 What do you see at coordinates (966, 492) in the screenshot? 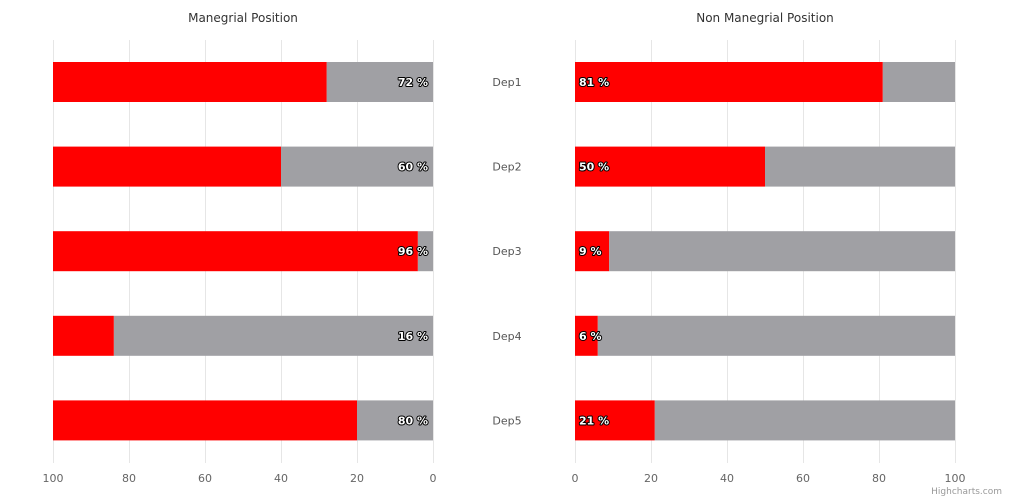
I see `credits-link: Highcharts.com` at bounding box center [966, 492].